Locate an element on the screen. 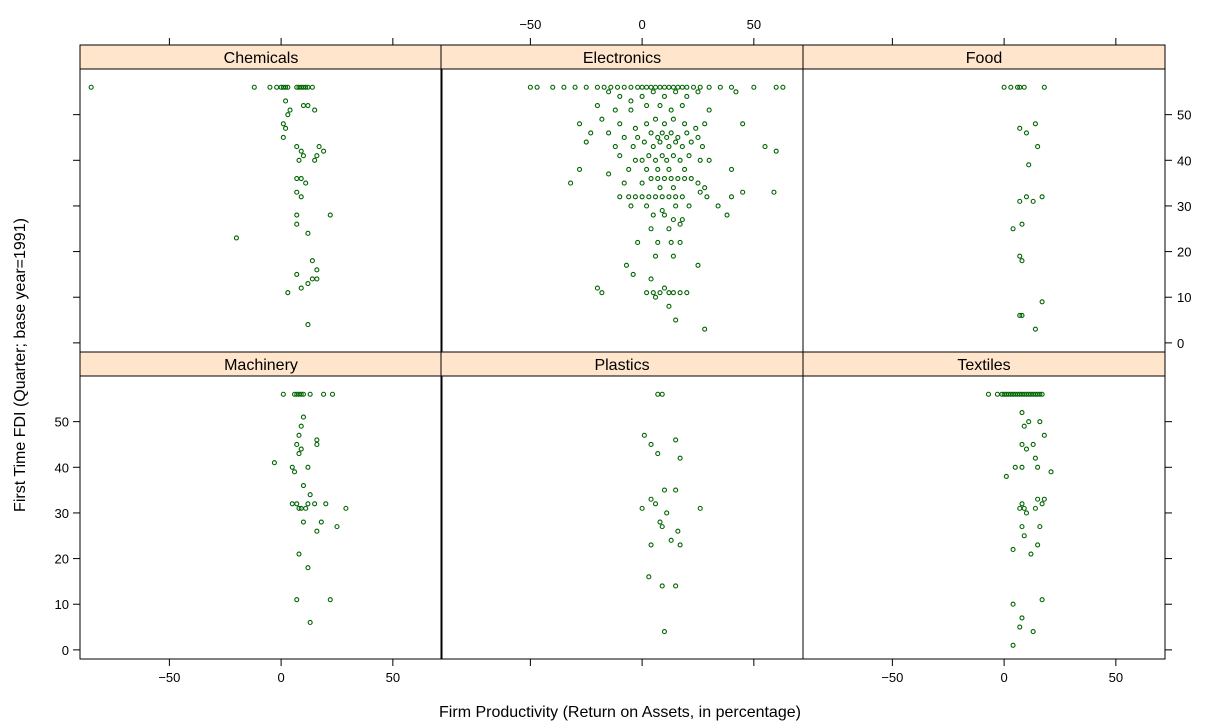 The width and height of the screenshot is (1206, 725). panel-strip is located at coordinates (261, 57).